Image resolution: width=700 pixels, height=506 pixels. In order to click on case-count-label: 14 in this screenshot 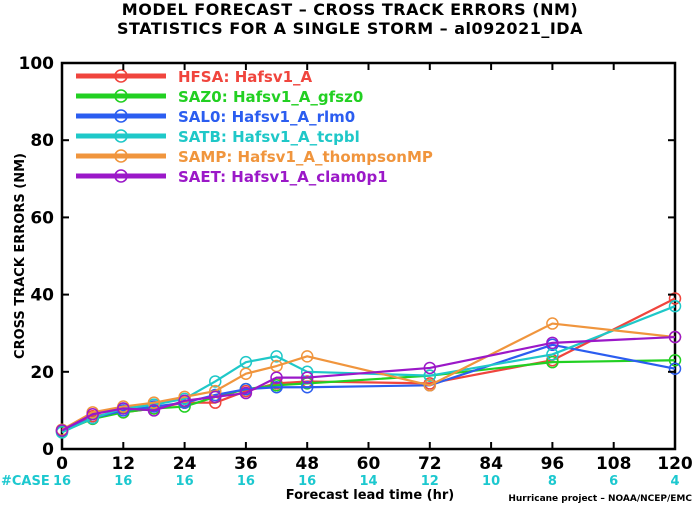, I will do `click(368, 481)`.